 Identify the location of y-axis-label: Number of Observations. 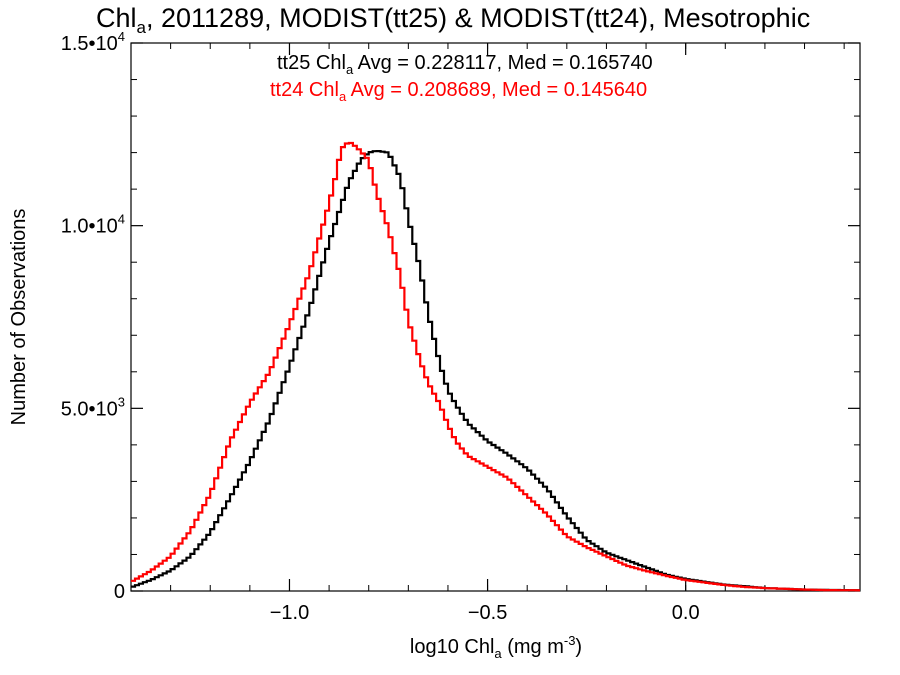
(19, 317).